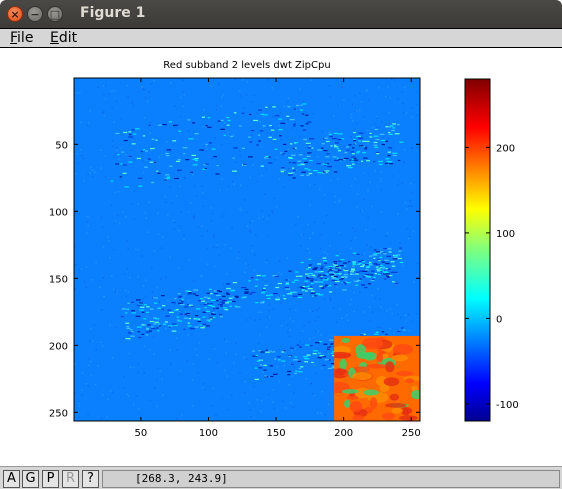 The width and height of the screenshot is (562, 489). I want to click on coordinate-readout: [268.3, 243.9], so click(331, 479).